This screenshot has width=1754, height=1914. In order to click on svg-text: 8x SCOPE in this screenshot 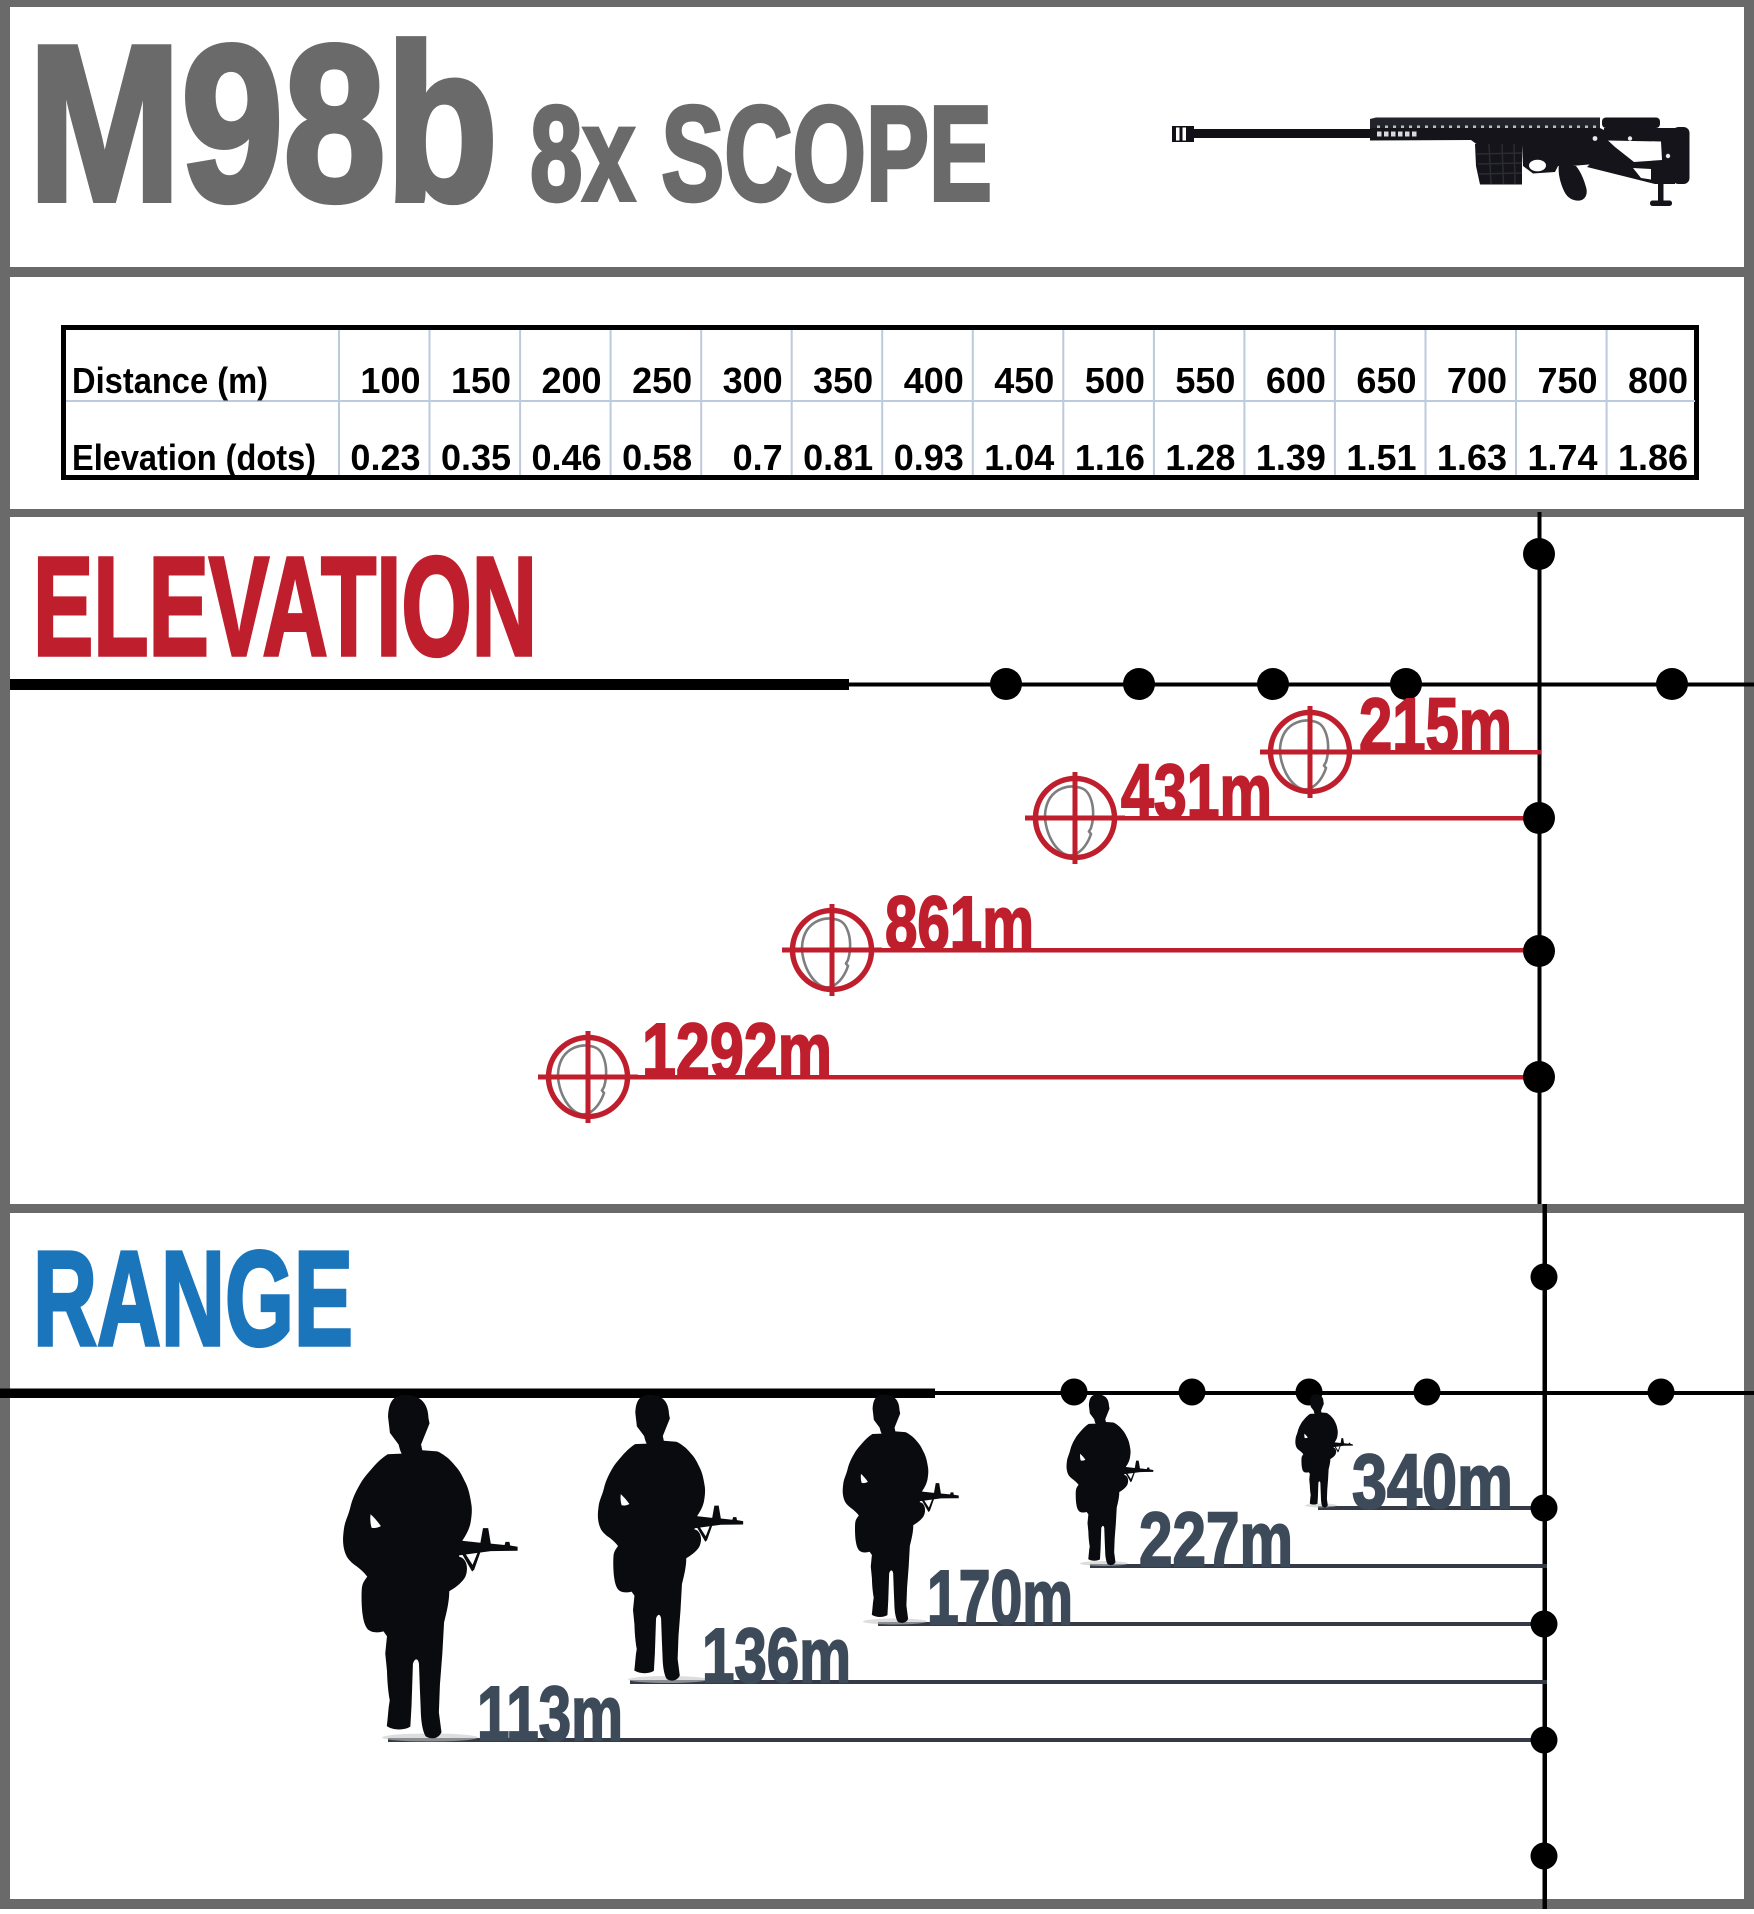, I will do `click(761, 153)`.